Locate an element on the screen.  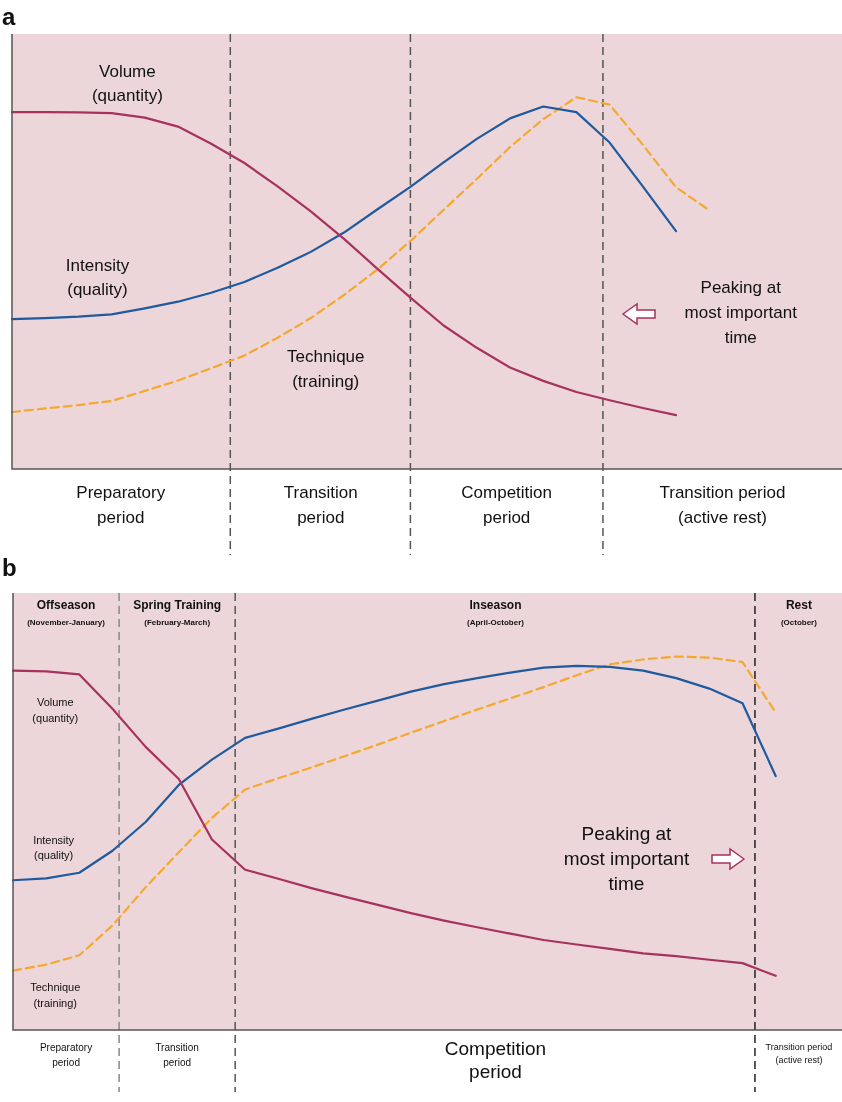
text: Rest (October) is located at coordinates (799, 613).